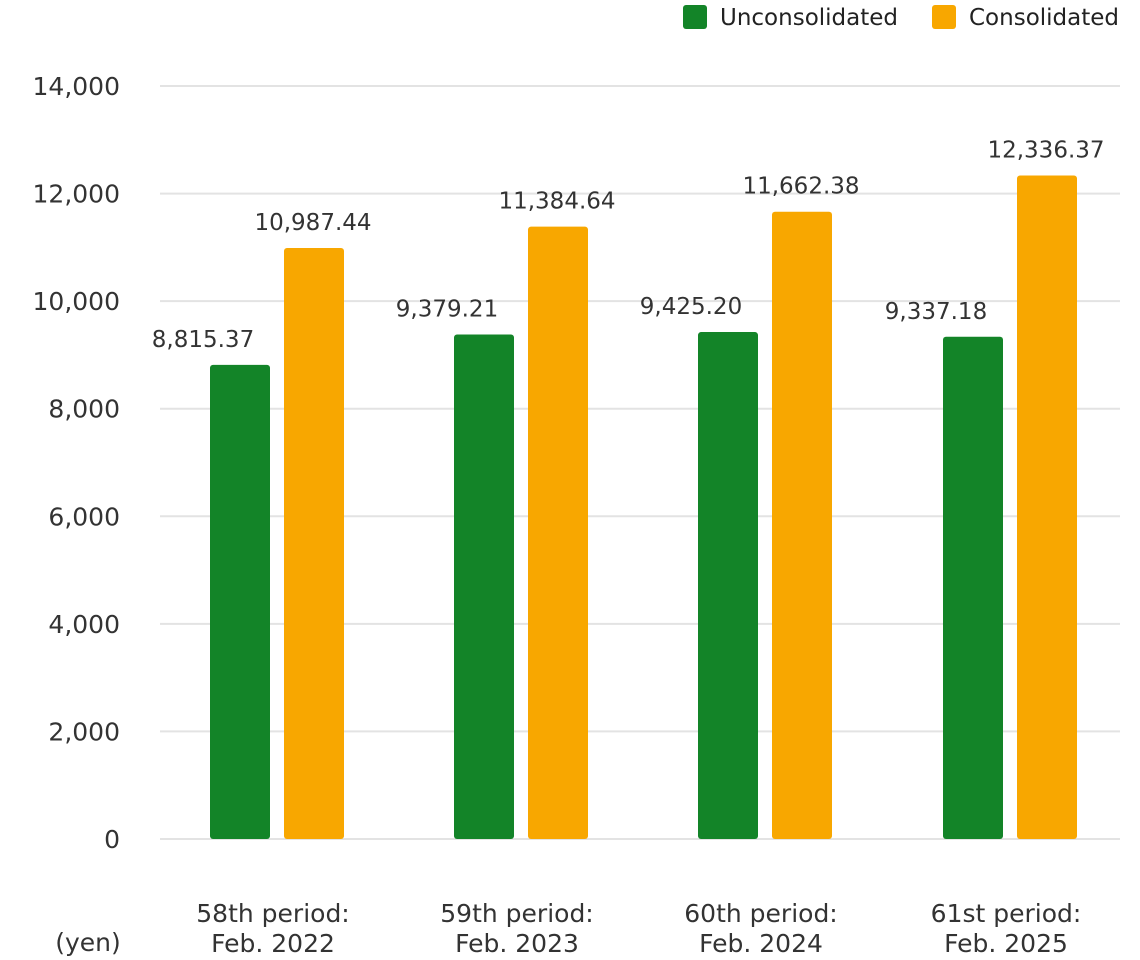 This screenshot has height=960, width=1140. What do you see at coordinates (88, 942) in the screenshot?
I see `y-axis-unit-label: (yen)` at bounding box center [88, 942].